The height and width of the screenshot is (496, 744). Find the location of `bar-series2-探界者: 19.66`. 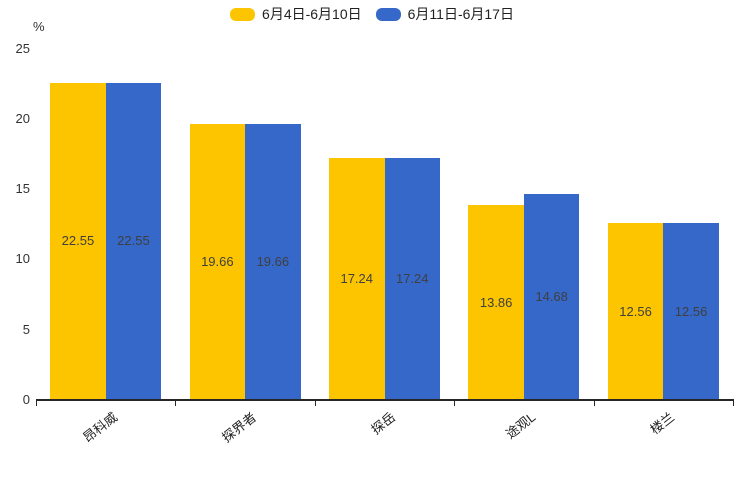

bar-series2-探界者: 19.66 is located at coordinates (273, 261).